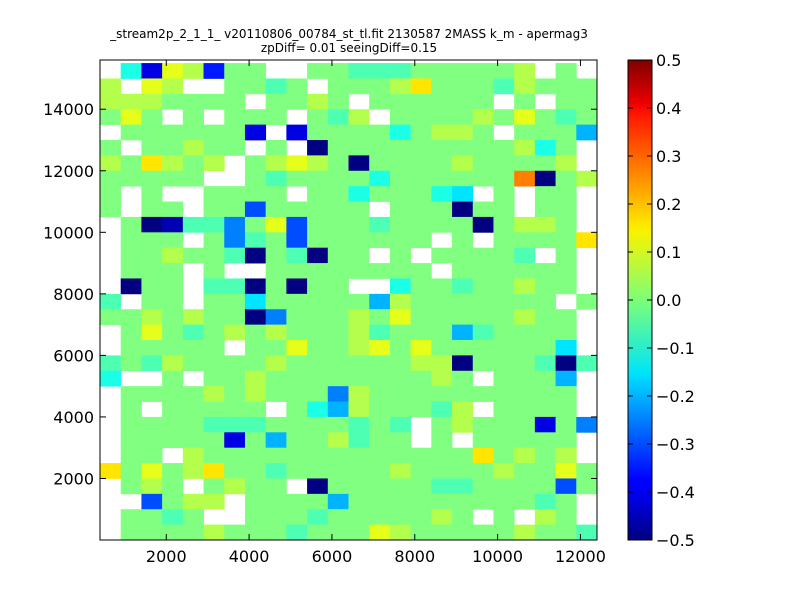 The image size is (800, 600). Describe the element at coordinates (332, 556) in the screenshot. I see `x-tick-label: 6000` at that location.